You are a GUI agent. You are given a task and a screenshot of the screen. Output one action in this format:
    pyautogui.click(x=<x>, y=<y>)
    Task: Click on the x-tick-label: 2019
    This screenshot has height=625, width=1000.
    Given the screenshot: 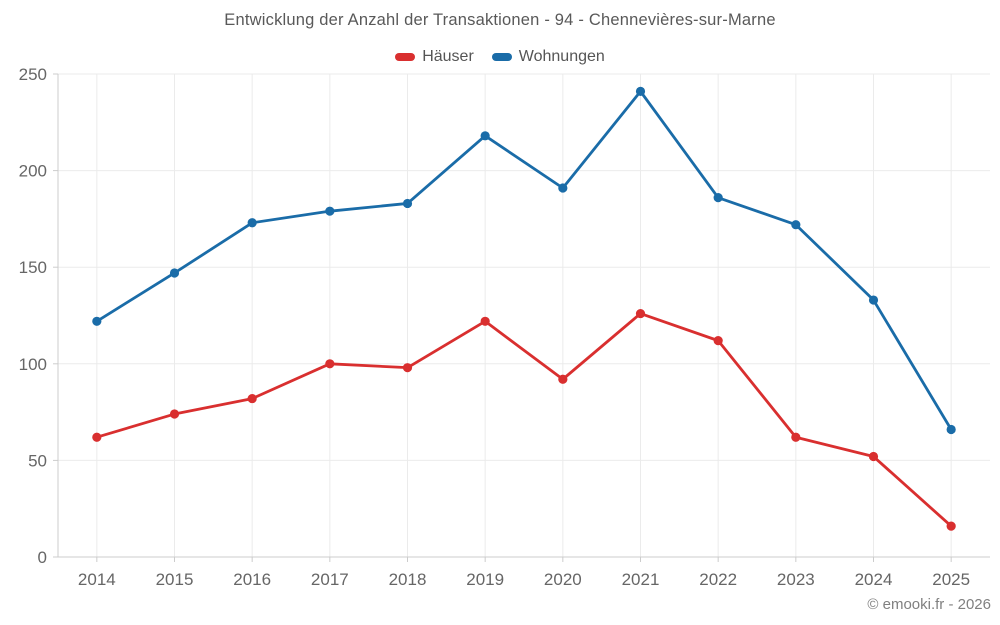 What is the action you would take?
    pyautogui.click(x=485, y=579)
    